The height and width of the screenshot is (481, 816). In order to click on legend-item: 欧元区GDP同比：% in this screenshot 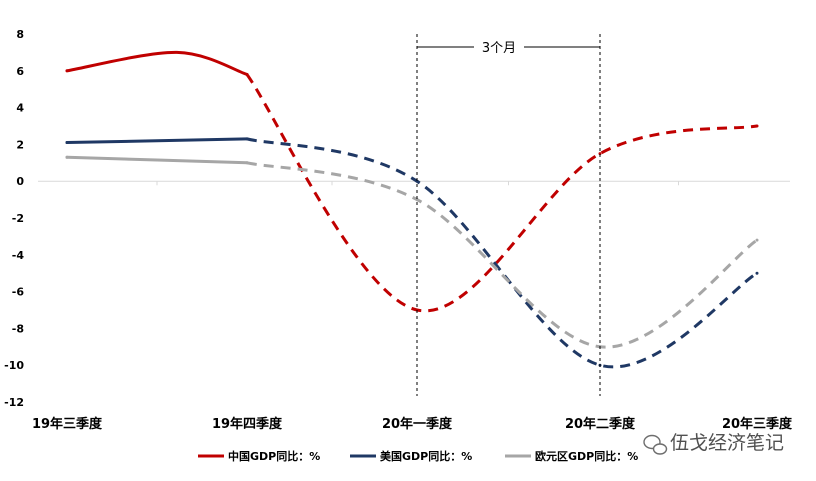, I will do `click(571, 456)`.